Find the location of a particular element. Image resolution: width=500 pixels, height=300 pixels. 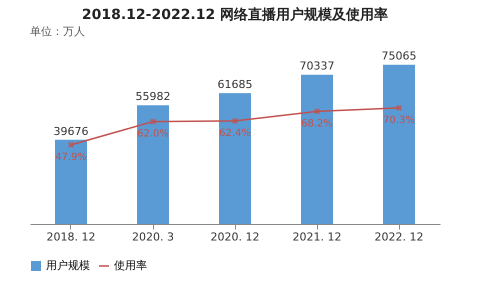

data-label: 55982 is located at coordinates (153, 97).